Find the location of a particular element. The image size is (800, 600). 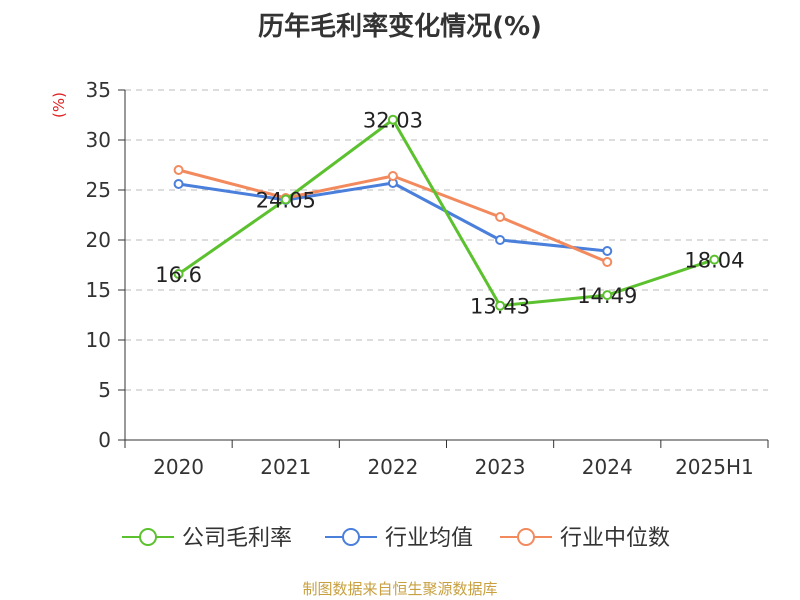

x-tick-label: 2020 is located at coordinates (178, 467).